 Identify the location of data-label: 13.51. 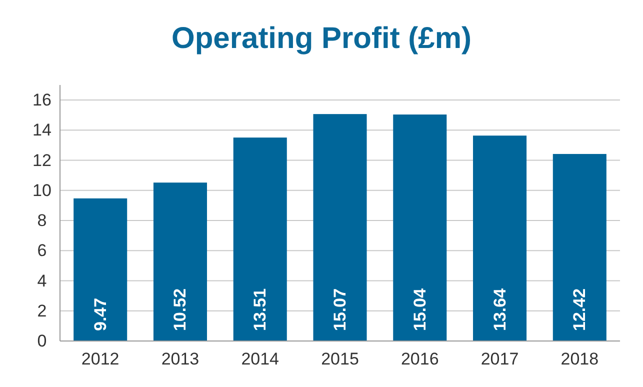
(260, 309).